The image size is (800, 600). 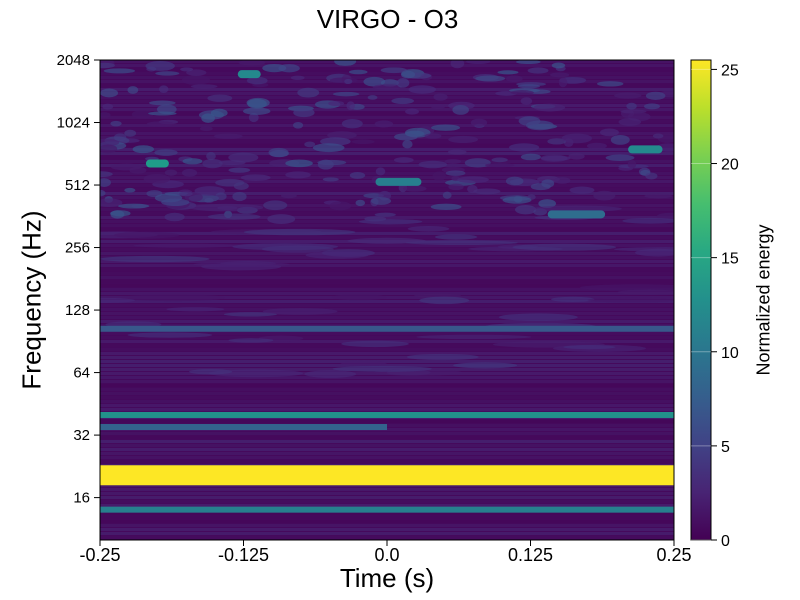 What do you see at coordinates (387, 578) in the screenshot?
I see `x-axis-label: Time (s)` at bounding box center [387, 578].